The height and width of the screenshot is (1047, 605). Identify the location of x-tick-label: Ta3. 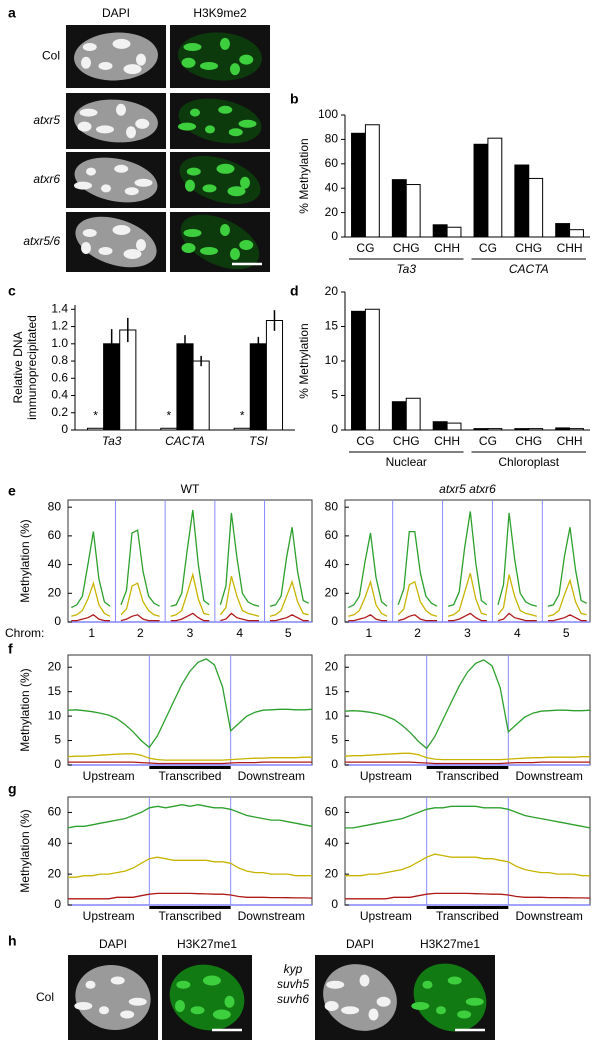
(112, 441).